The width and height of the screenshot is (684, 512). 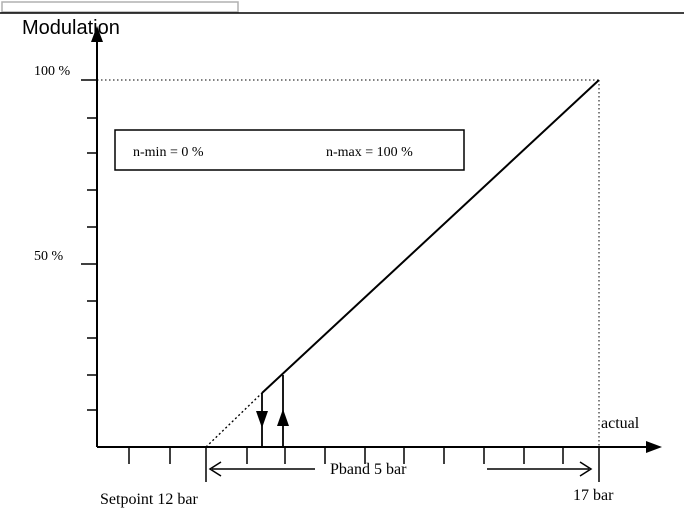 I want to click on y-axis-arrowhead, so click(x=97, y=34).